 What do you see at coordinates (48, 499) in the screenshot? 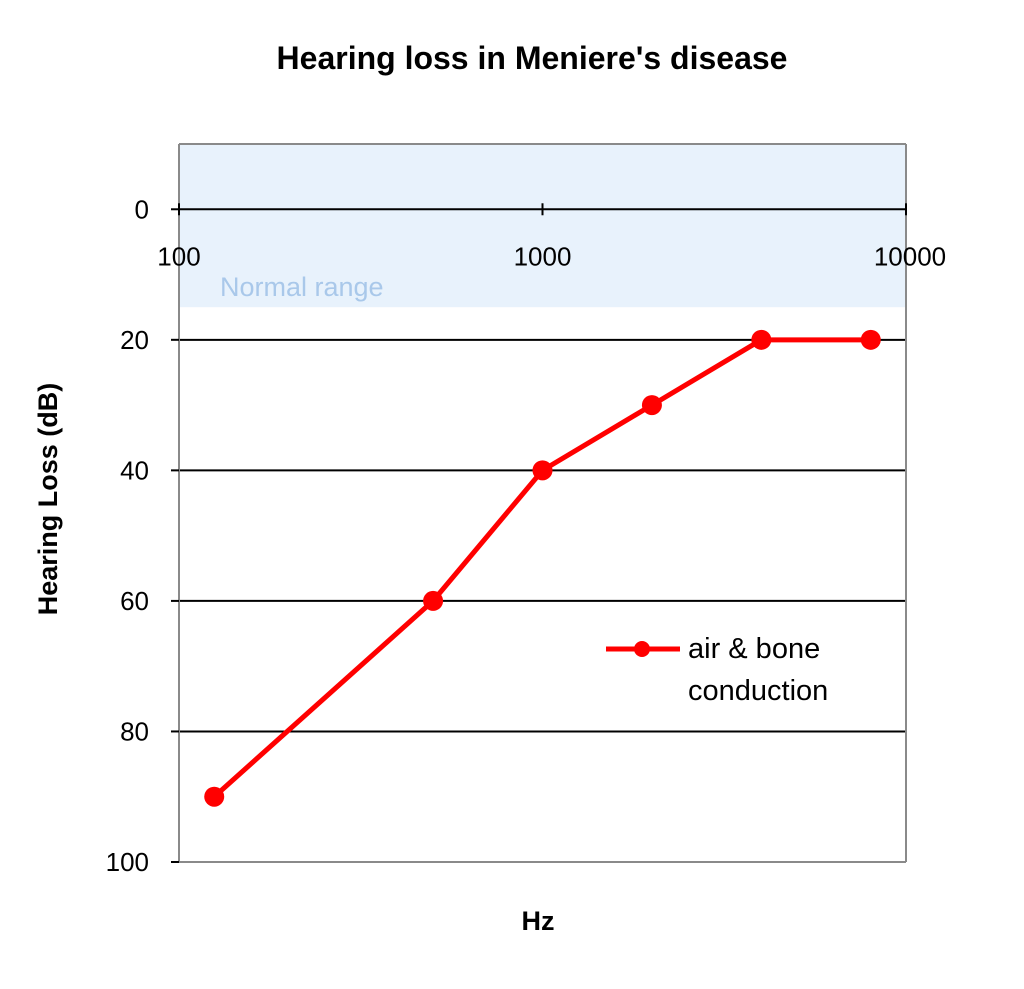
I see `y-axis-label: Hearing Loss (dB)` at bounding box center [48, 499].